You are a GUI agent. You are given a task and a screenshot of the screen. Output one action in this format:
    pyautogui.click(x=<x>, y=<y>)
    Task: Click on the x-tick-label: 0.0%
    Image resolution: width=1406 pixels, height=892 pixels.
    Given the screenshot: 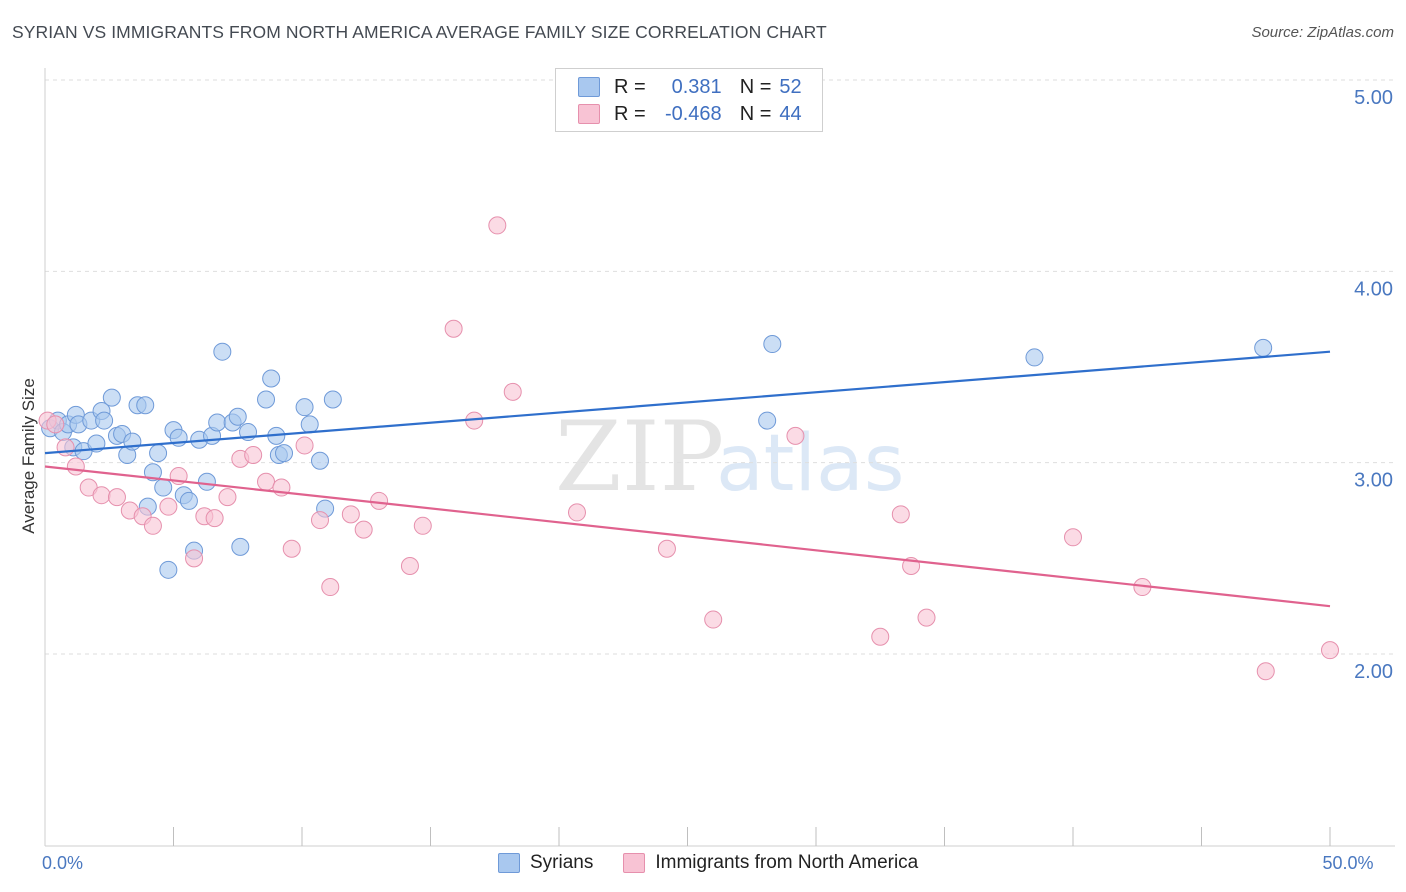 What is the action you would take?
    pyautogui.click(x=62, y=863)
    